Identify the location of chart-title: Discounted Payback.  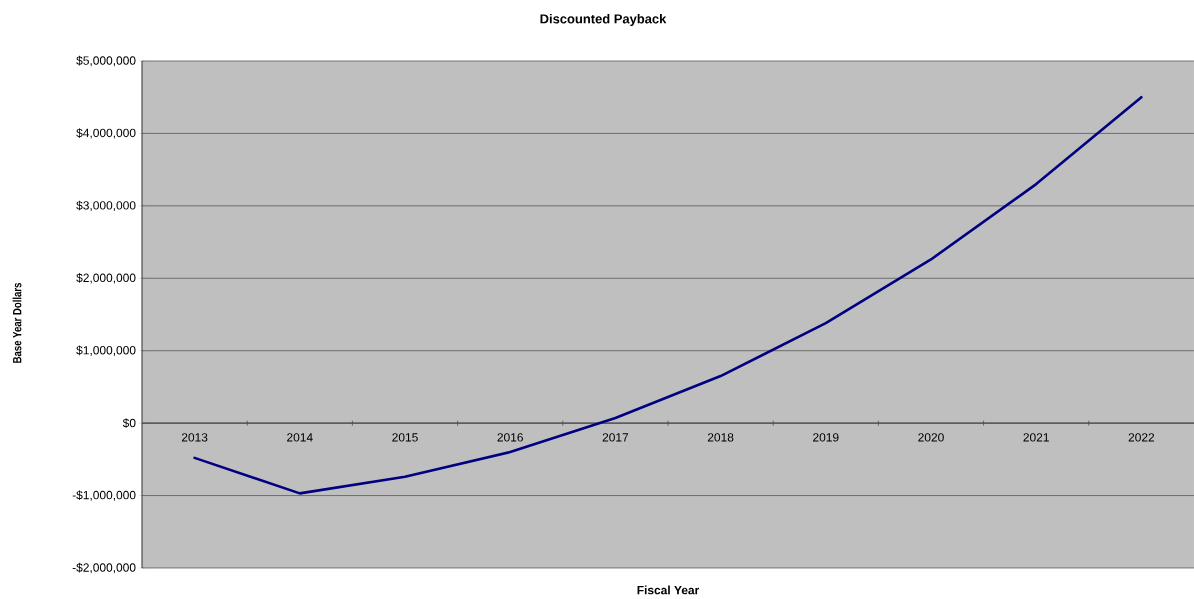
(603, 20).